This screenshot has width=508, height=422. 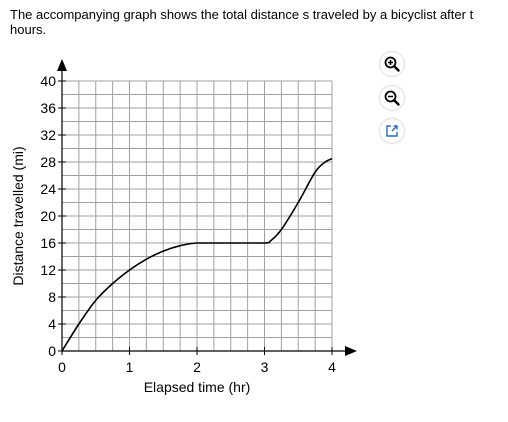 I want to click on y-tick-label: 4, so click(x=52, y=324).